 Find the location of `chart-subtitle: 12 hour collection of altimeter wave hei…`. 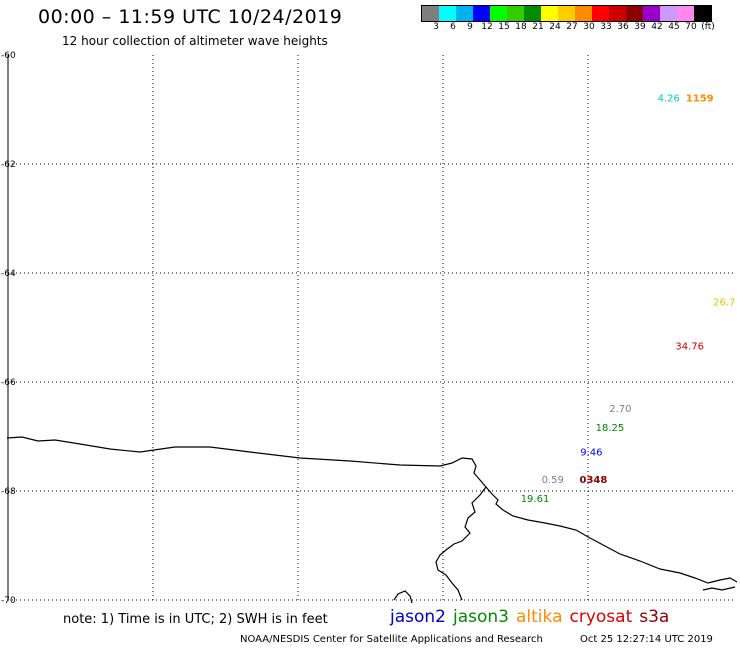

chart-subtitle: 12 hour collection of altimeter wave hei… is located at coordinates (195, 41).